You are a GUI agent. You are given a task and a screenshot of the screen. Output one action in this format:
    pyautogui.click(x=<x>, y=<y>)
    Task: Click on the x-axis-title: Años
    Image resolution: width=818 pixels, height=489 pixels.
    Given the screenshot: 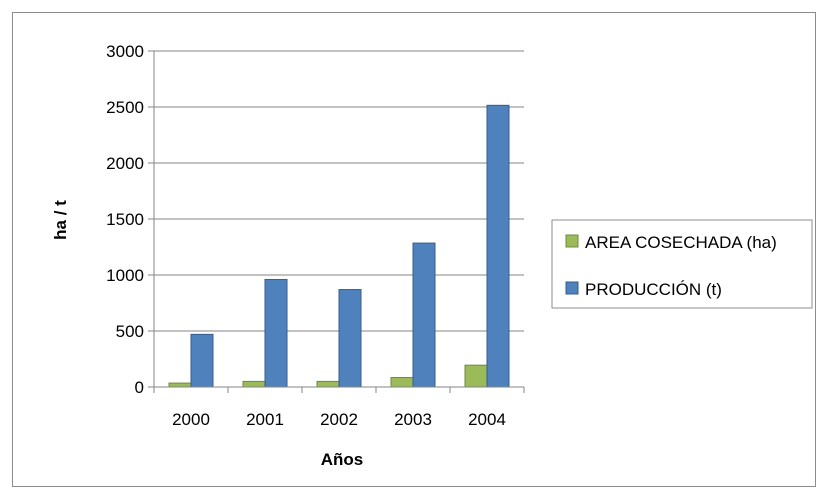 What is the action you would take?
    pyautogui.click(x=342, y=459)
    